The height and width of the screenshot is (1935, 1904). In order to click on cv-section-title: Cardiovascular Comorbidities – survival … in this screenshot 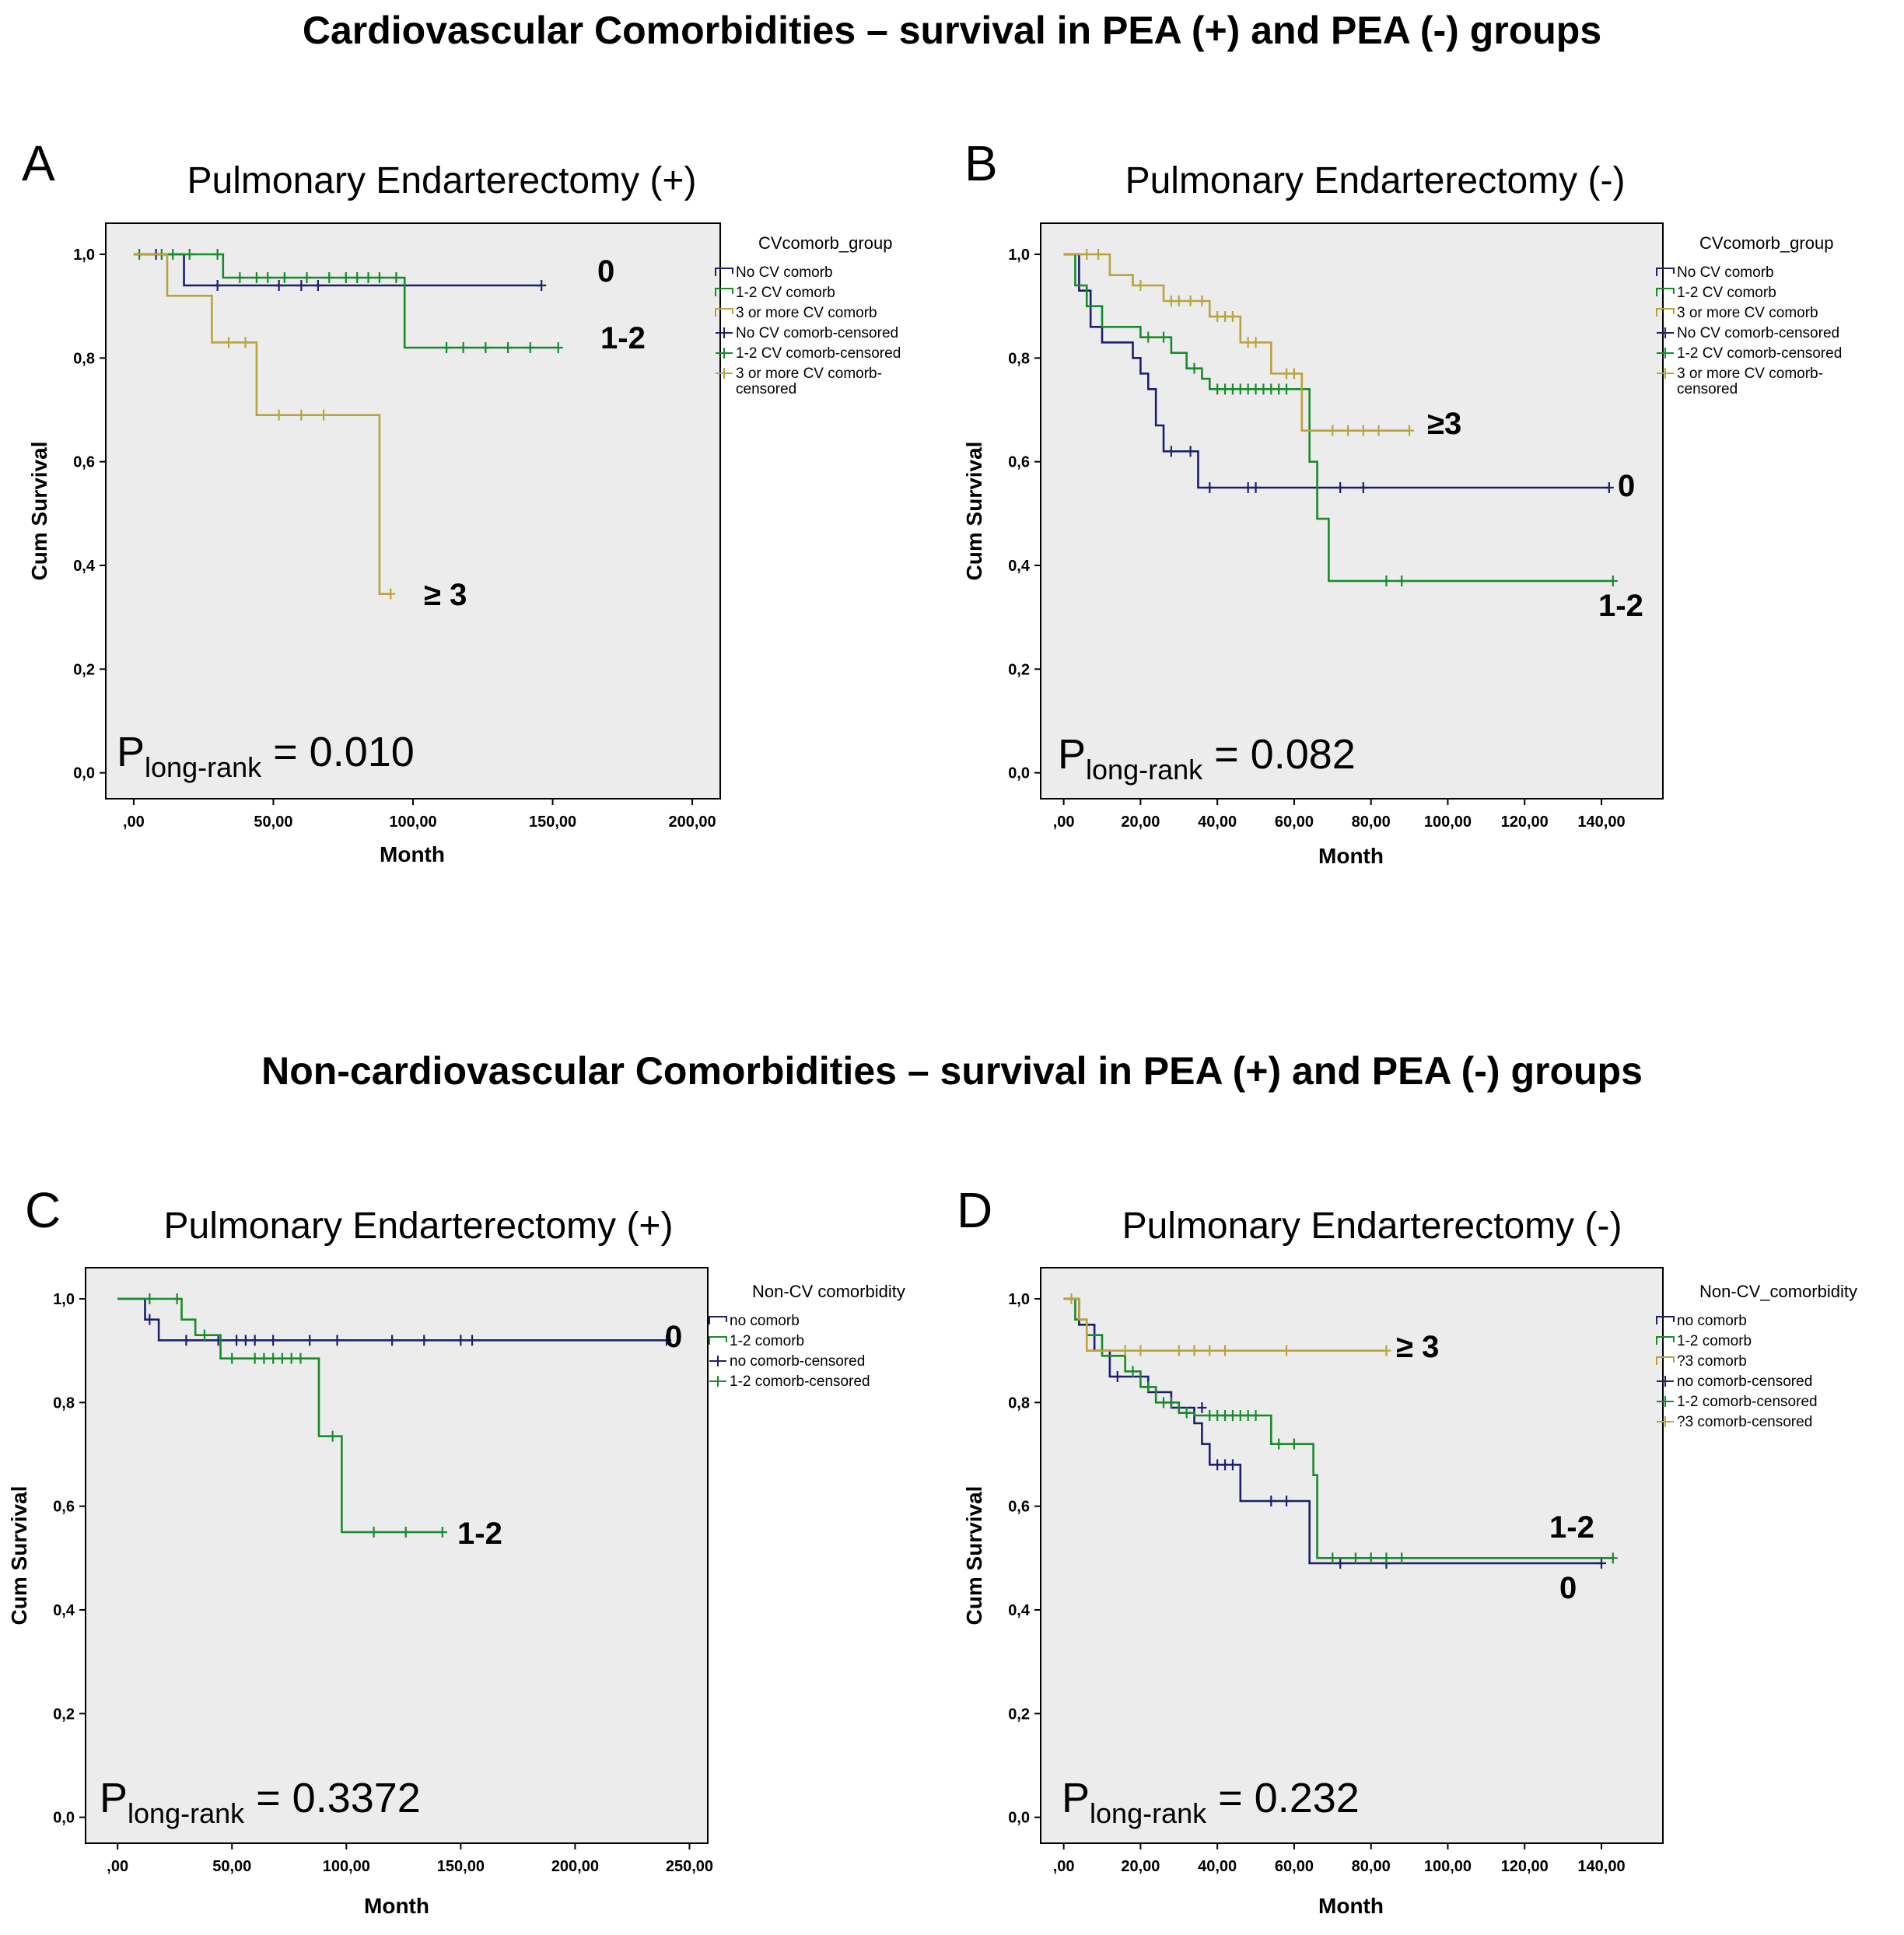, I will do `click(952, 30)`.